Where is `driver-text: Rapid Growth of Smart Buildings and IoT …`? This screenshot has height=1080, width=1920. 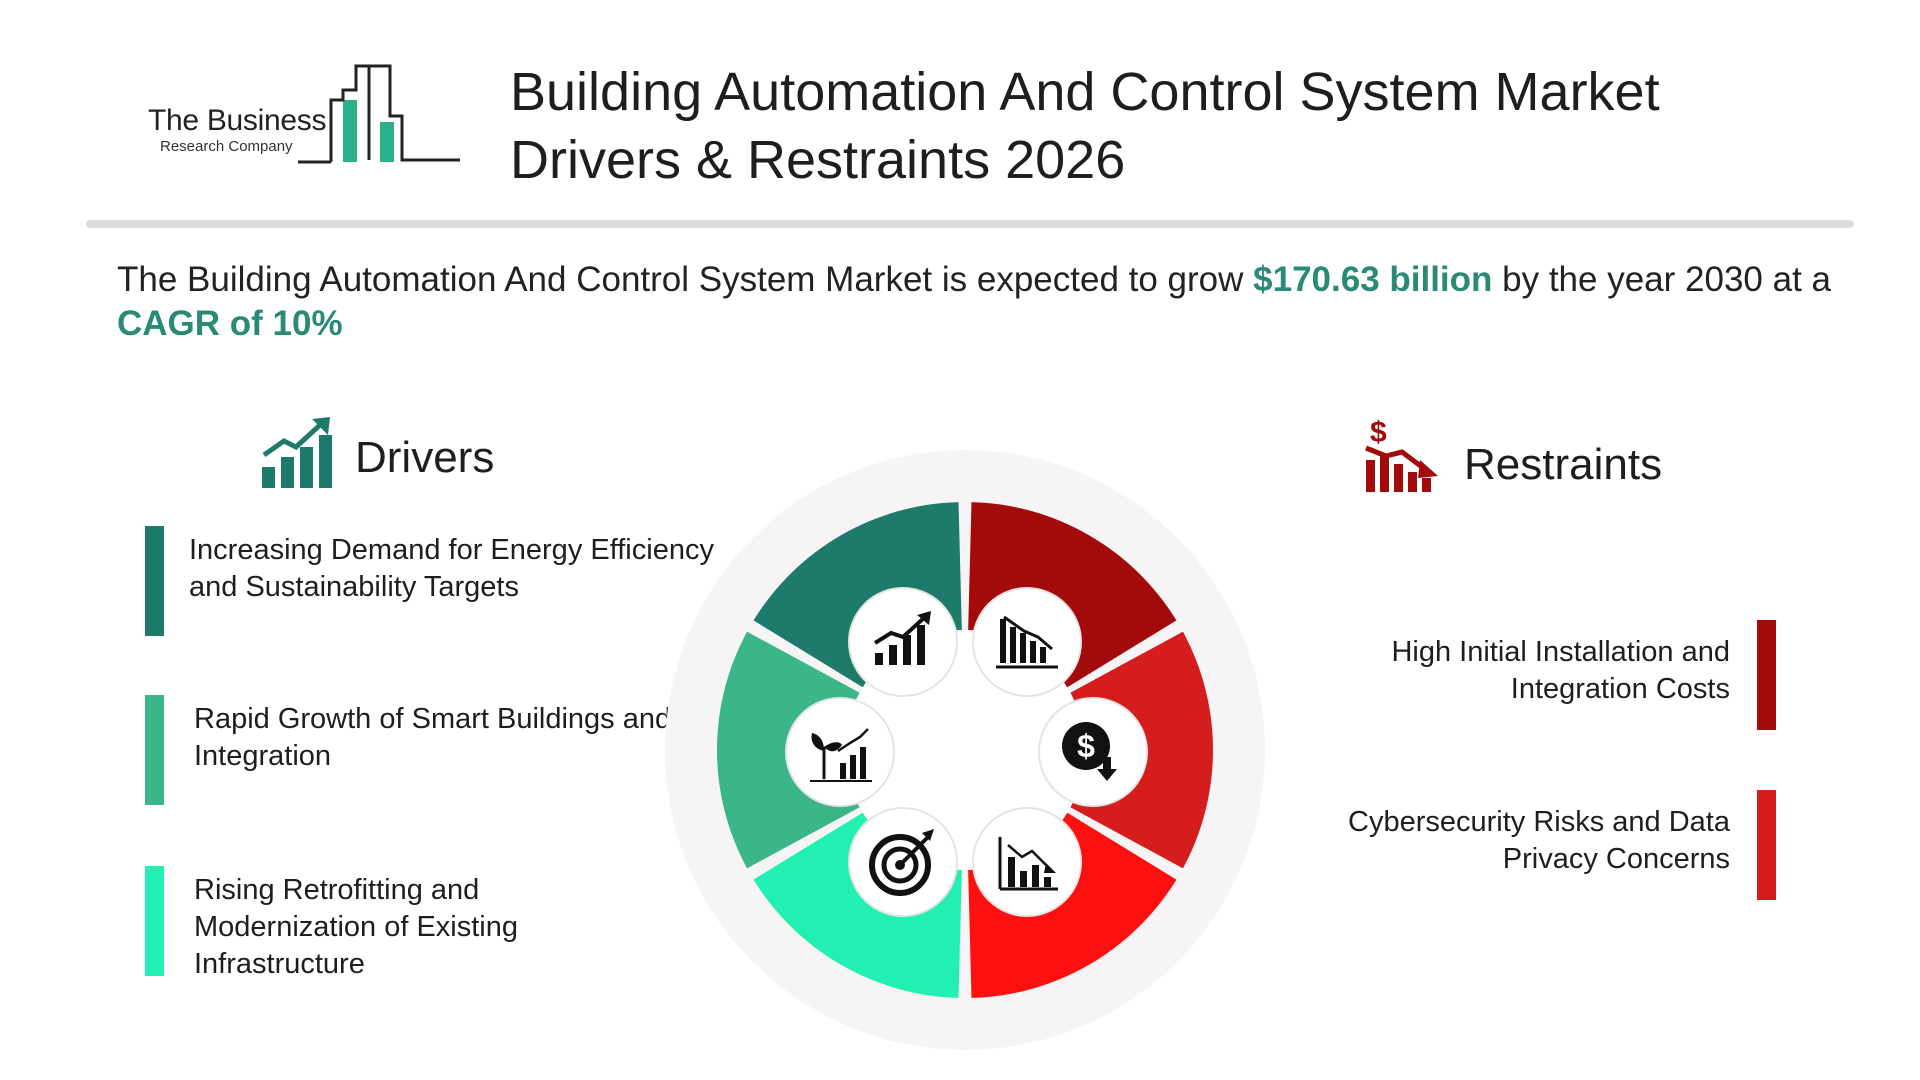 driver-text: Rapid Growth of Smart Buildings and IoT … is located at coordinates (457, 737).